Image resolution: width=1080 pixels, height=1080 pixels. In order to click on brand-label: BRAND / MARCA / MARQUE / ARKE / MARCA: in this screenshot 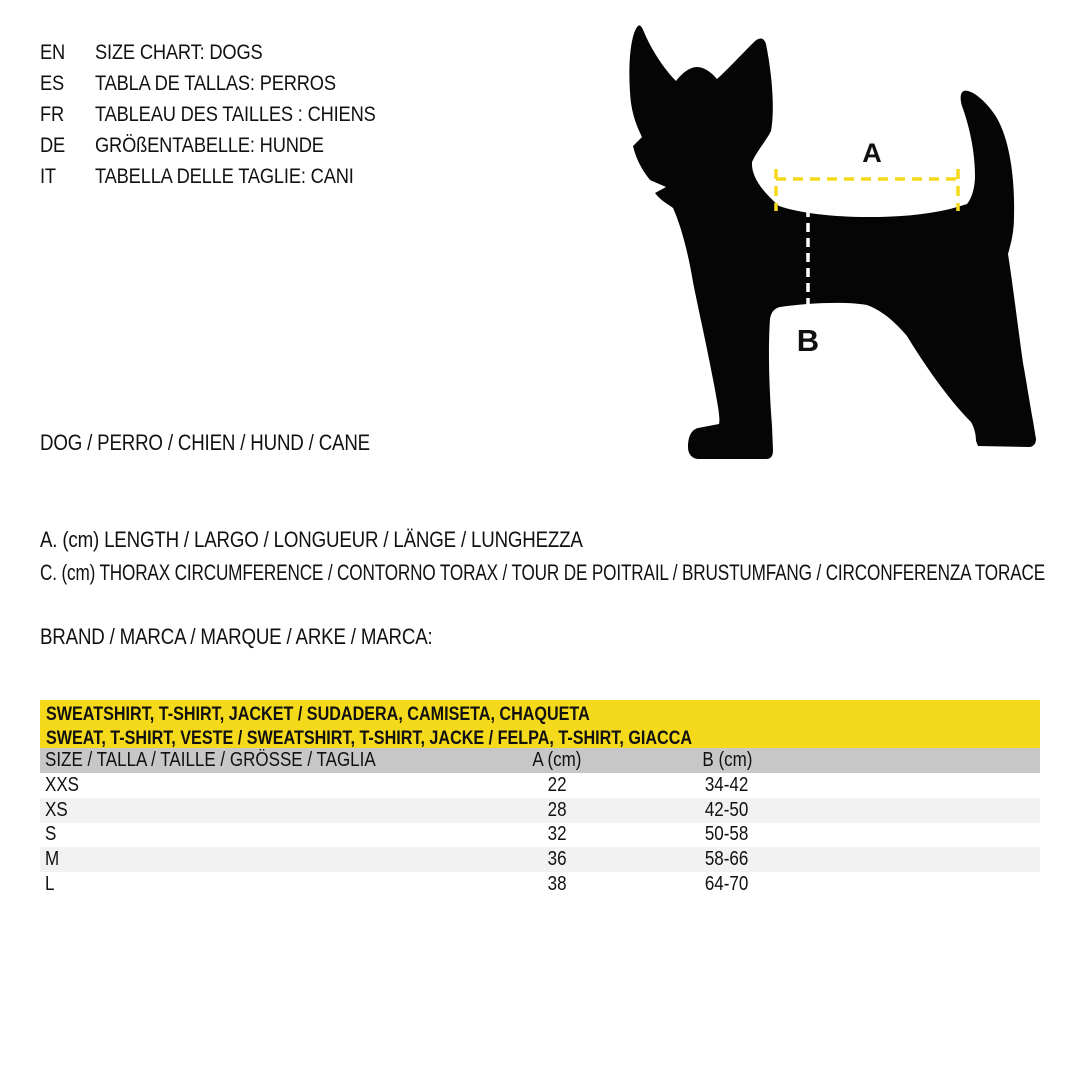, I will do `click(236, 636)`.